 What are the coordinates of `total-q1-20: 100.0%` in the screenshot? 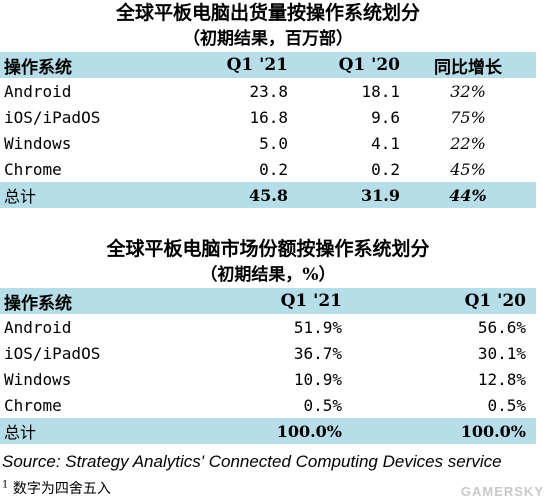 It's located at (493, 431).